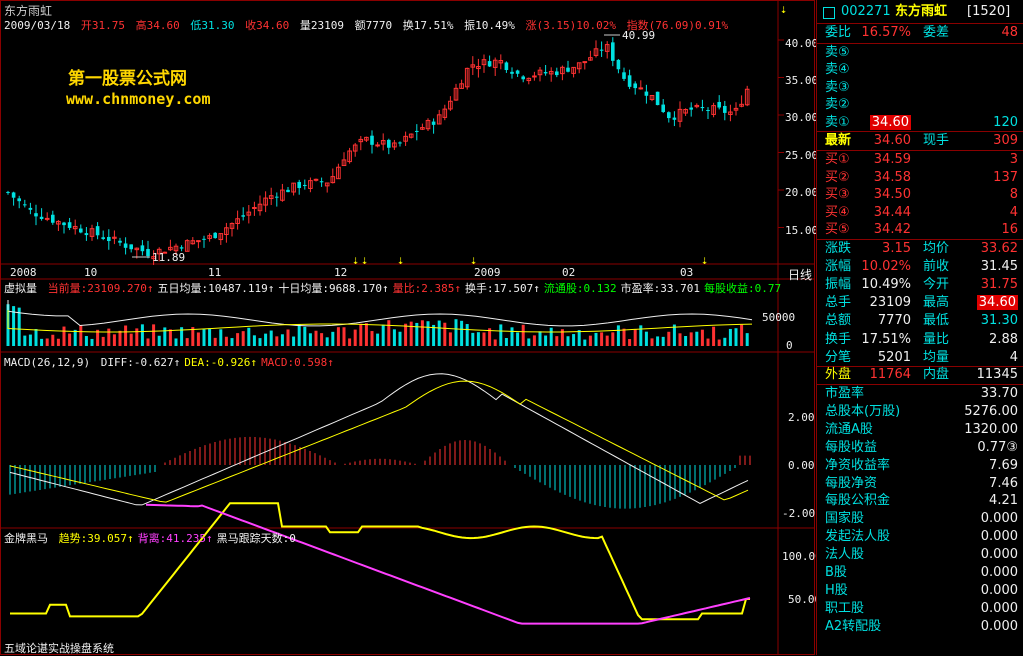  Describe the element at coordinates (919, 178) in the screenshot. I see `bid-level-row: 买② 34.58 137` at that location.